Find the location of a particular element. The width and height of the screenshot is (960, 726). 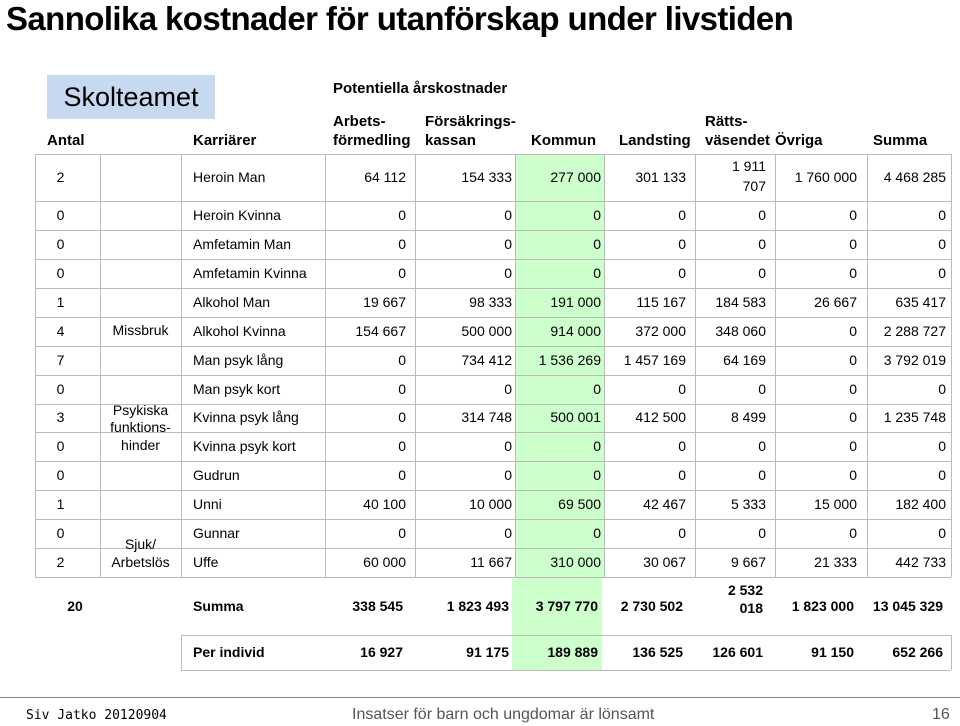

footer-author: Siv Jatko 20120904 is located at coordinates (96, 715).